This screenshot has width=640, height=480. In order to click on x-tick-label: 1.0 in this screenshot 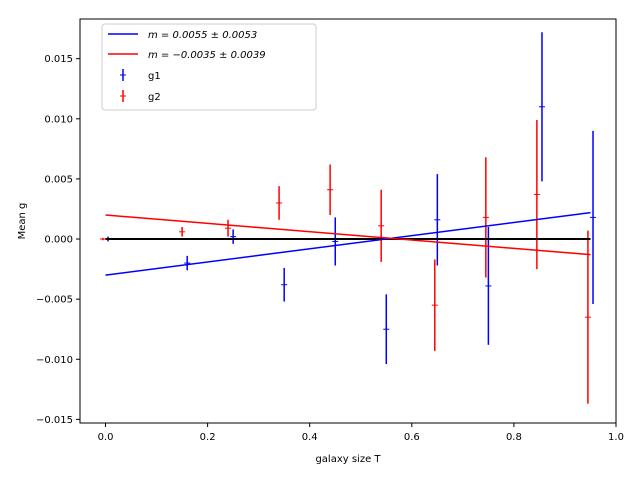, I will do `click(616, 437)`.